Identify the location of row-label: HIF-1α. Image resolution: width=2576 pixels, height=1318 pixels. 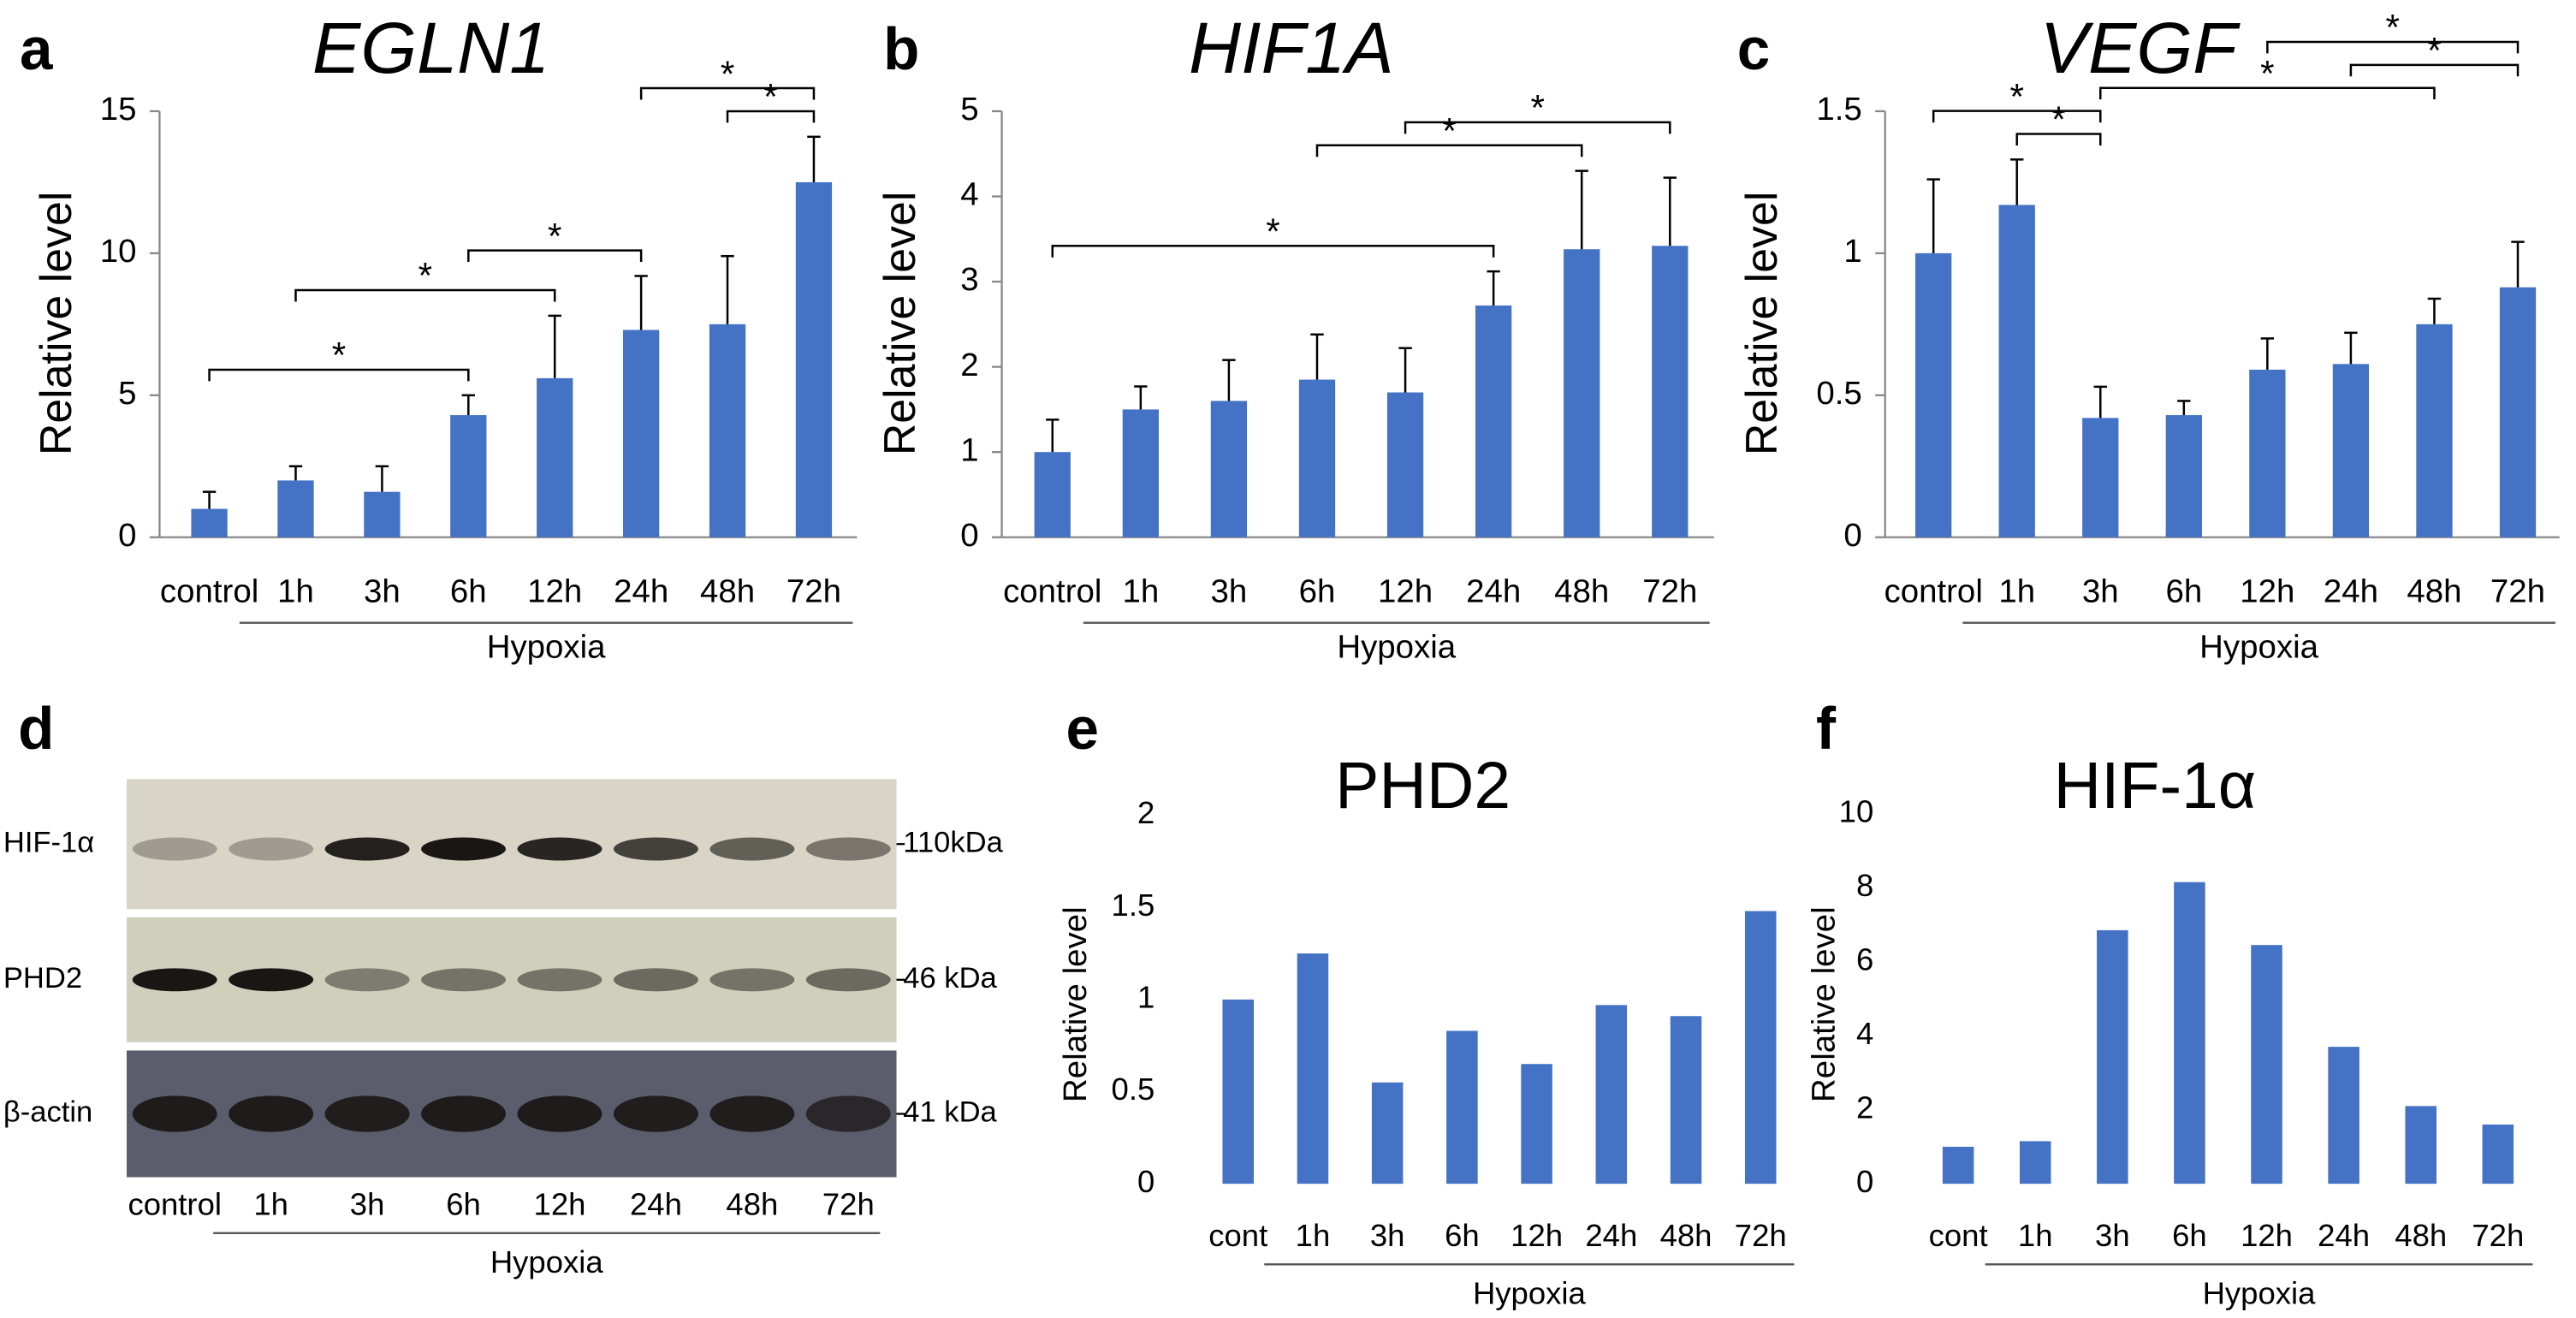
(48, 842).